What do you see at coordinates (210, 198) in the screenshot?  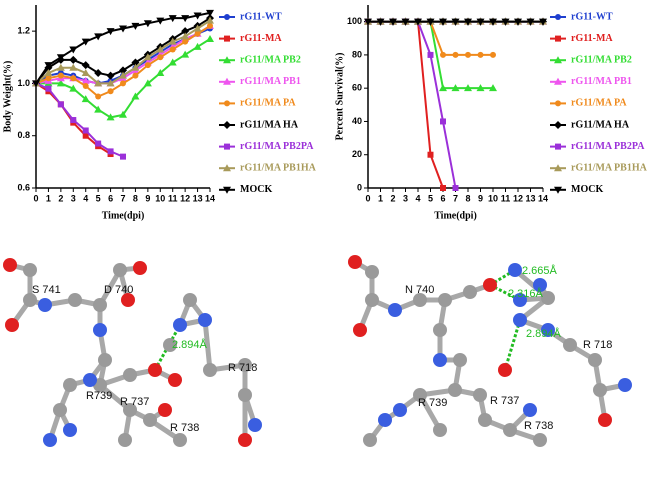 I see `x-tick-label: 14` at bounding box center [210, 198].